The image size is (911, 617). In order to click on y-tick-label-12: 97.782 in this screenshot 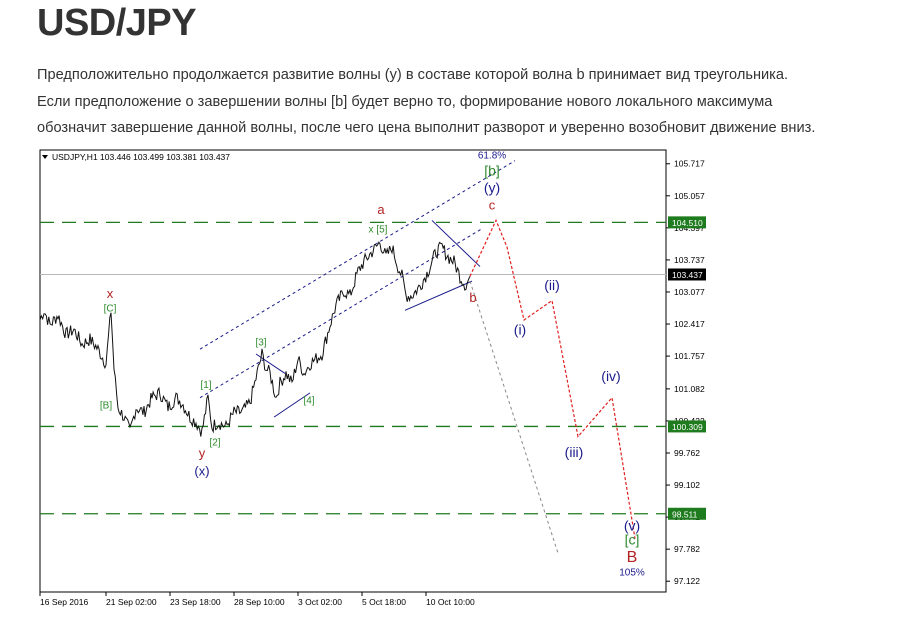, I will do `click(687, 549)`.